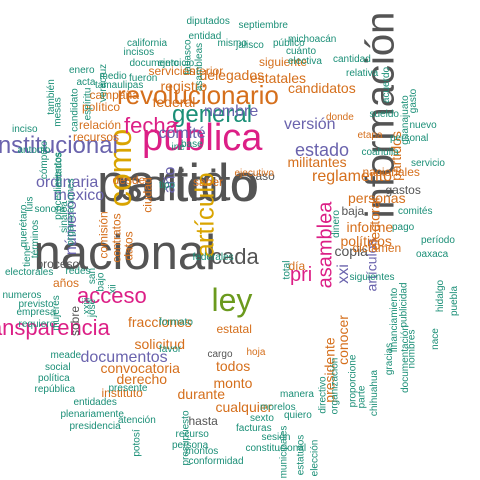 The image size is (480, 480). I want to click on word-102: comités, so click(415, 211).